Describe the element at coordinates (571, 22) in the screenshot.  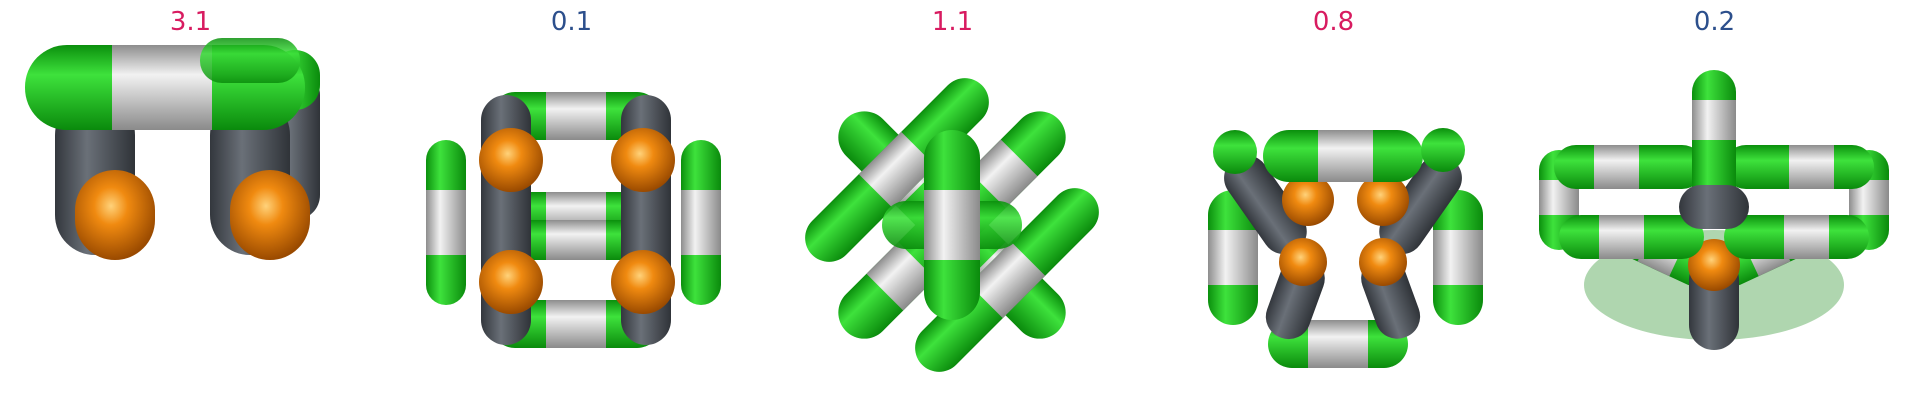
I see `value-label: 0.1` at that location.